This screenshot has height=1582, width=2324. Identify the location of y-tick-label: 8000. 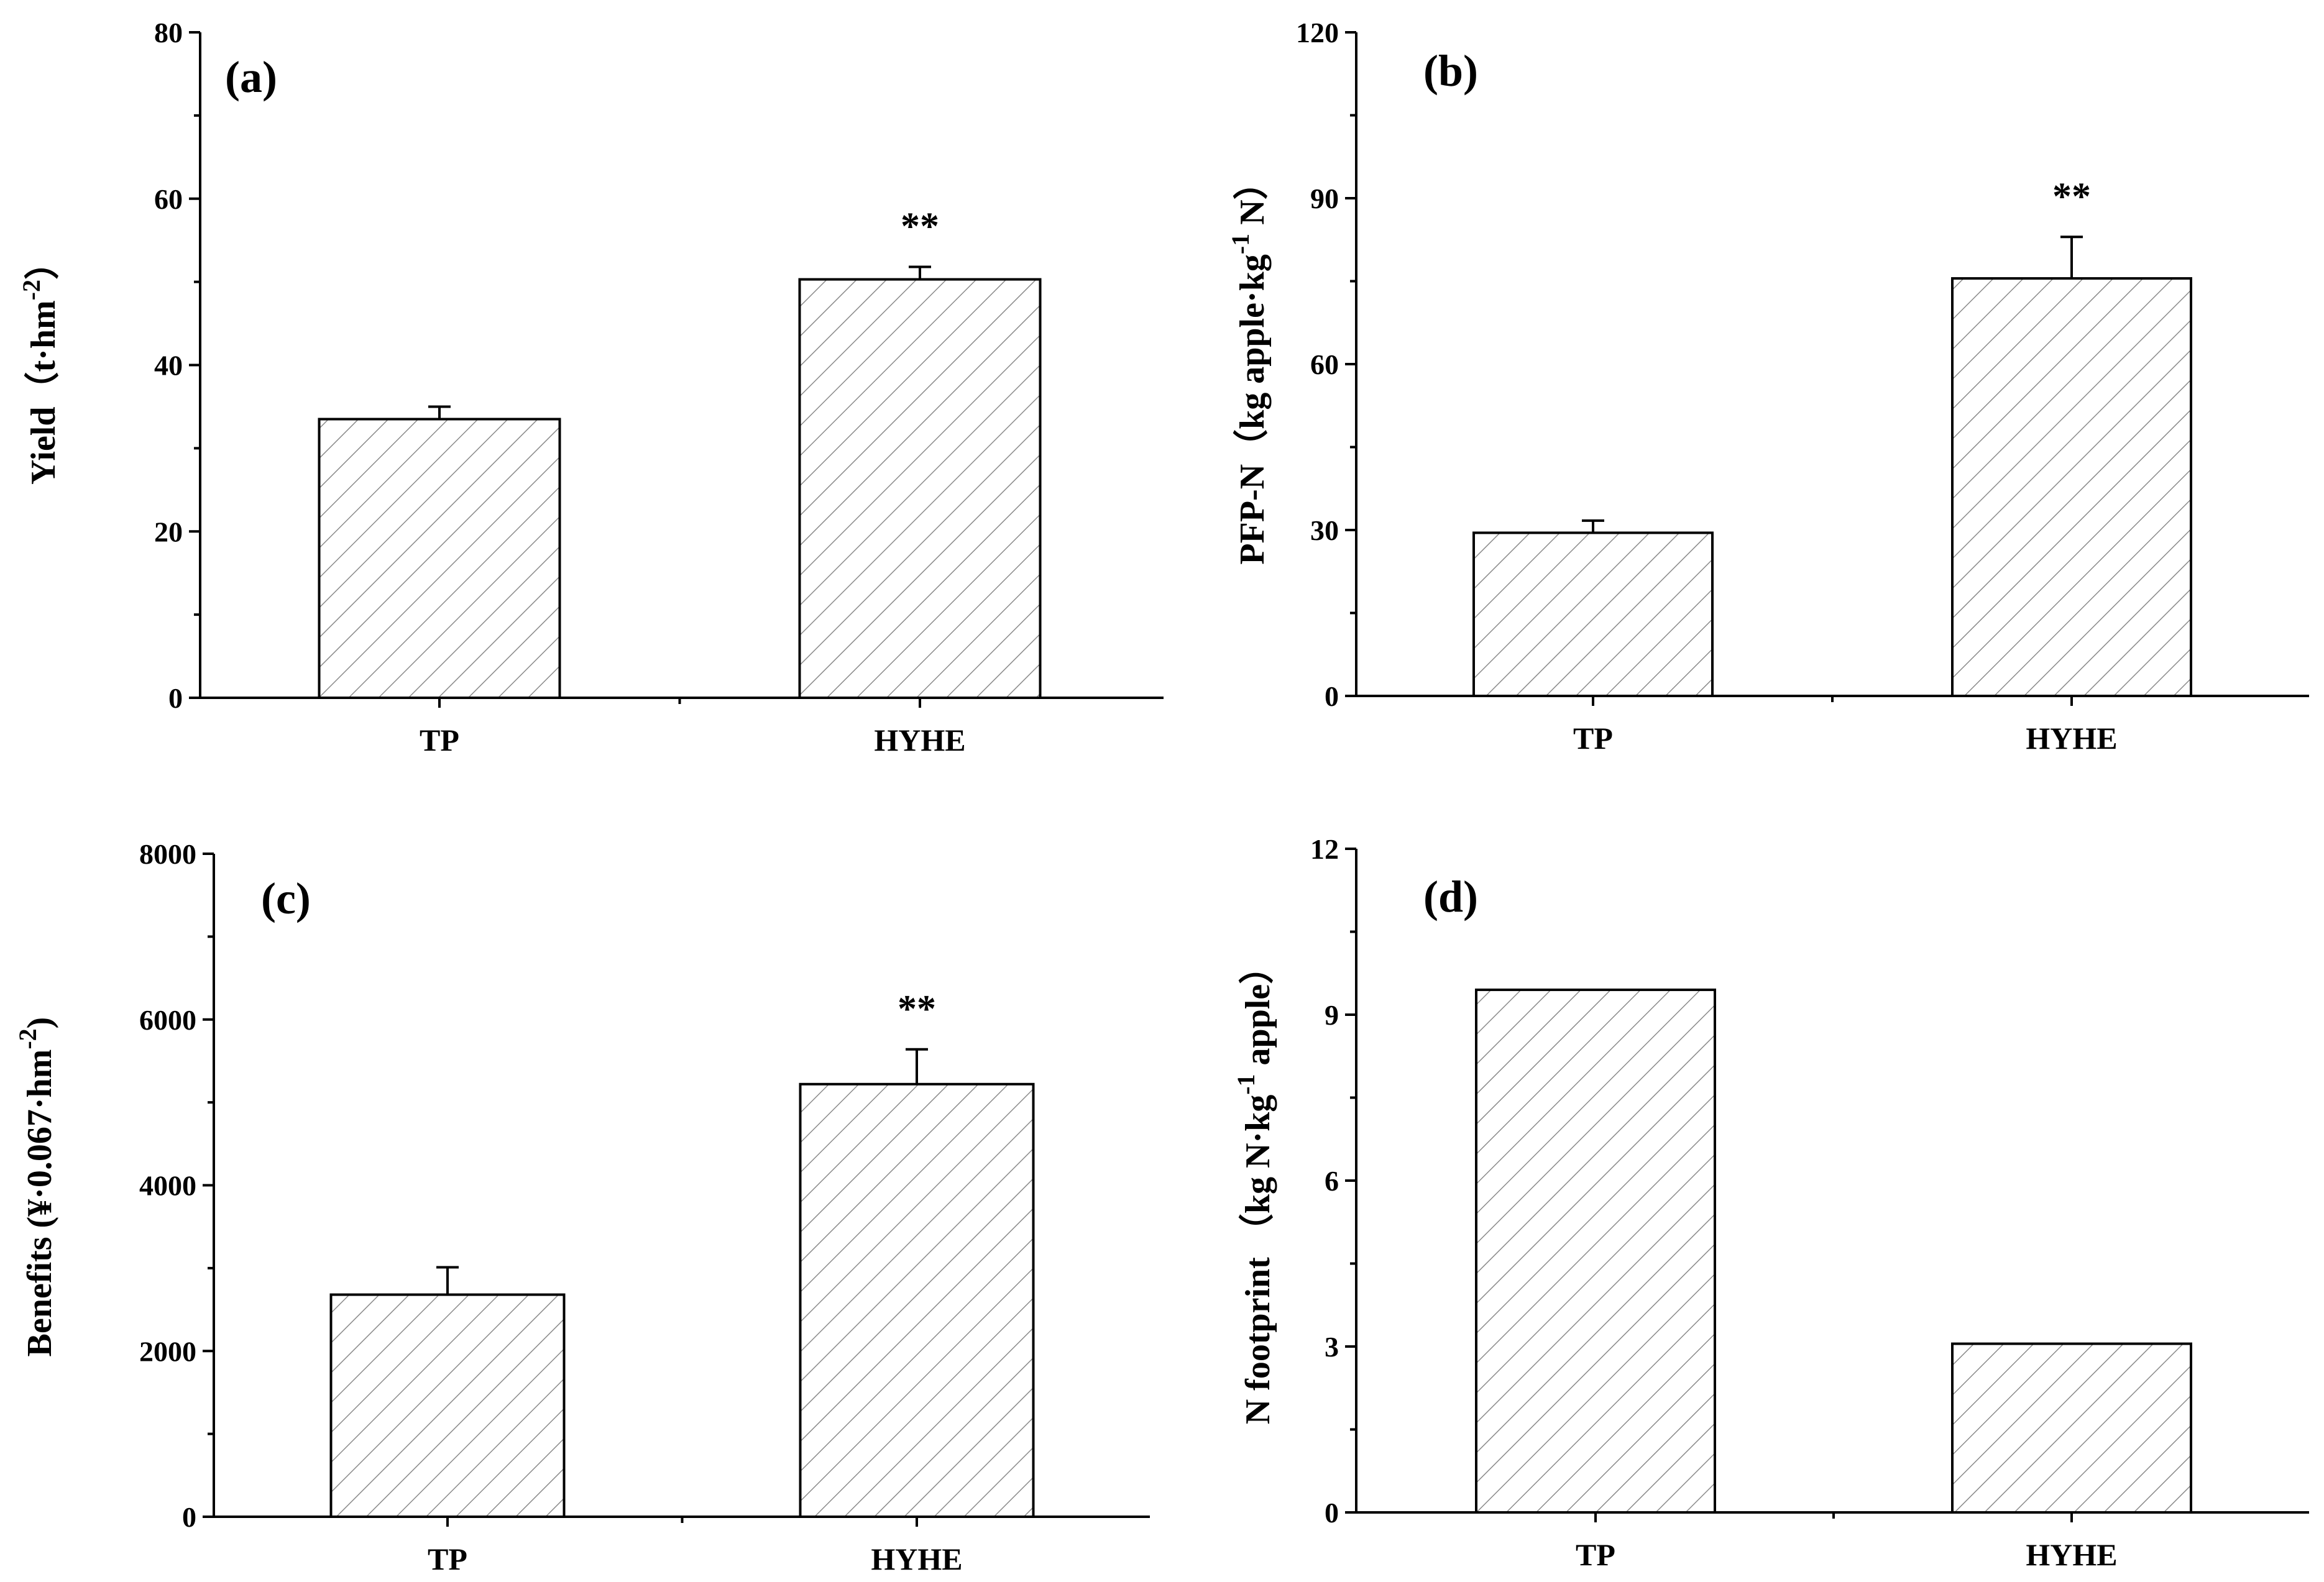
(167, 854).